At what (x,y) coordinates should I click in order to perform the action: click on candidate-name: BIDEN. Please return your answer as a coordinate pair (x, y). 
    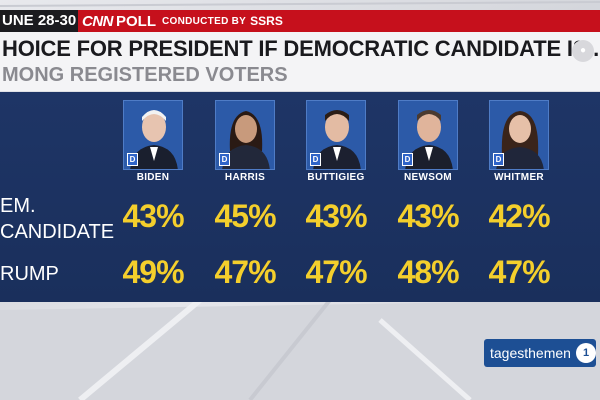
    Looking at the image, I should click on (153, 177).